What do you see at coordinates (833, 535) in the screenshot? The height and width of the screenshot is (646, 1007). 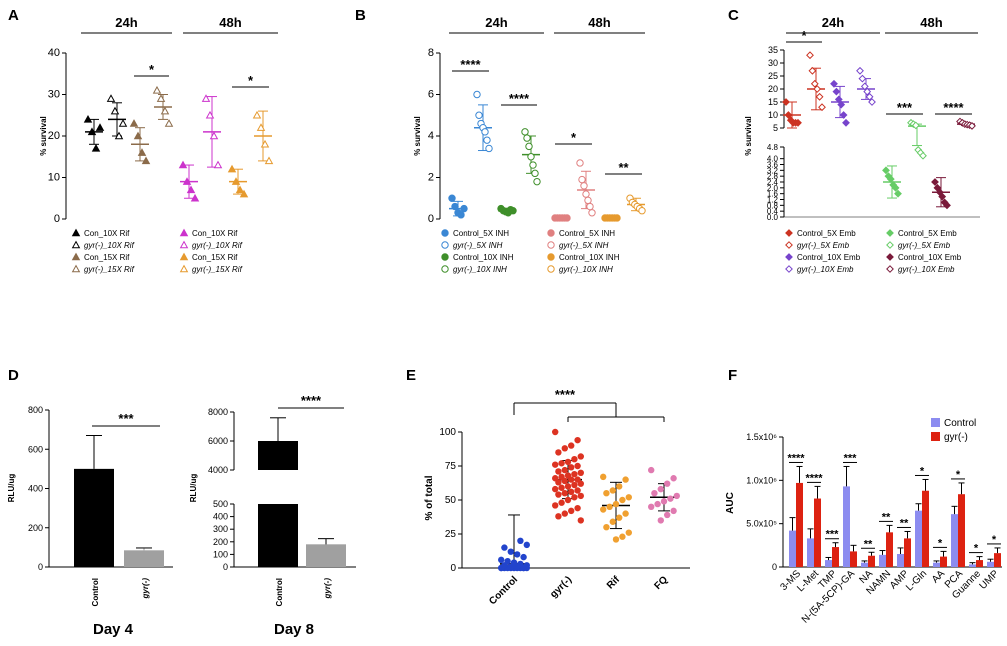 I see `panel-f-sig-label: ***` at bounding box center [833, 535].